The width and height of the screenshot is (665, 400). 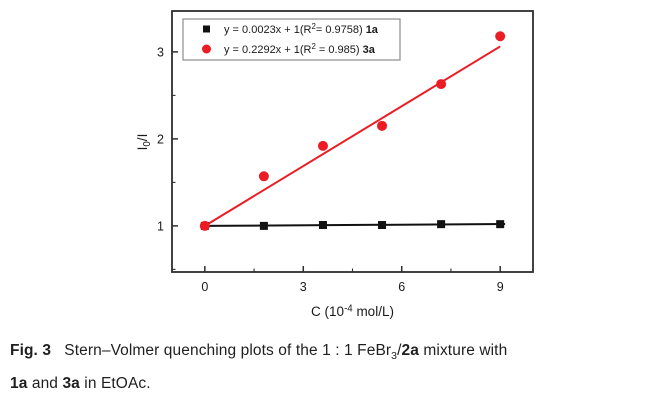 What do you see at coordinates (500, 287) in the screenshot?
I see `x-axis-tick-label: 9` at bounding box center [500, 287].